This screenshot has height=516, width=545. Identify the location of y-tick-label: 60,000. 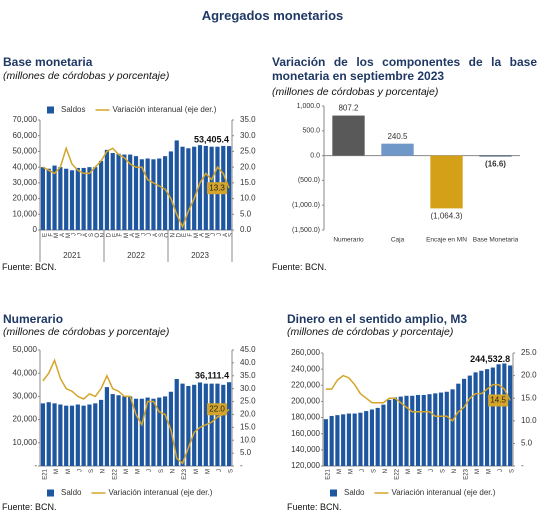
(25, 135).